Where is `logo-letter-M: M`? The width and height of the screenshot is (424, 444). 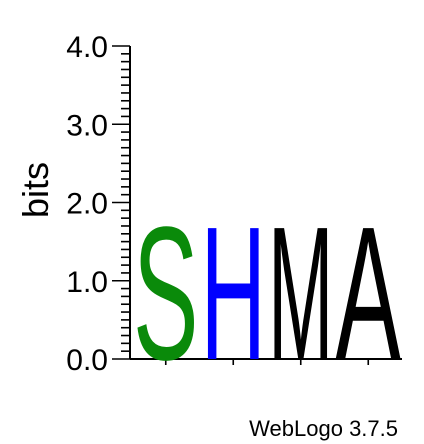 logo-letter-M: M is located at coordinates (300, 292).